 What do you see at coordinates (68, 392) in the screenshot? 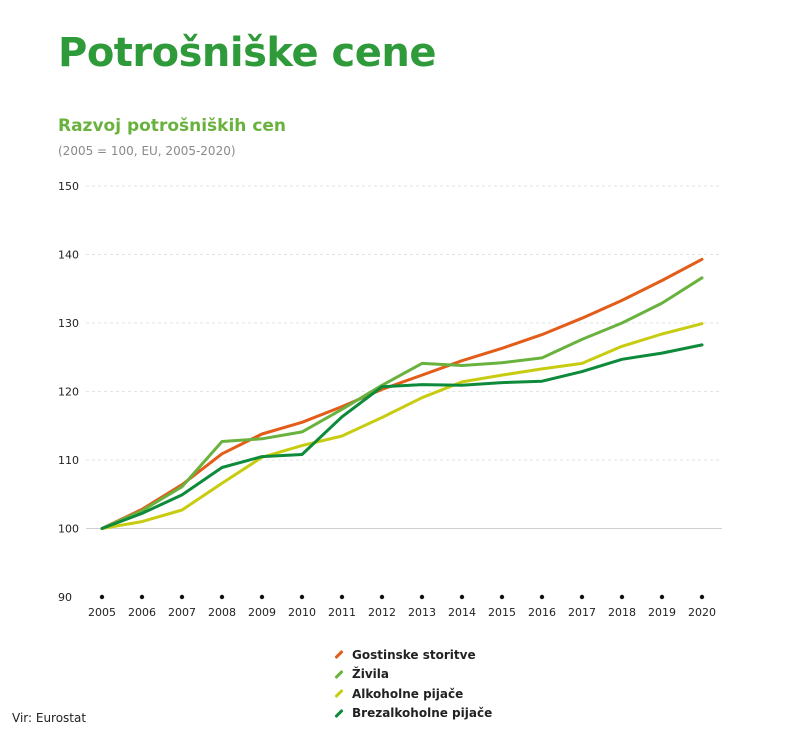
I see `y-tick-label: 120` at bounding box center [68, 392].